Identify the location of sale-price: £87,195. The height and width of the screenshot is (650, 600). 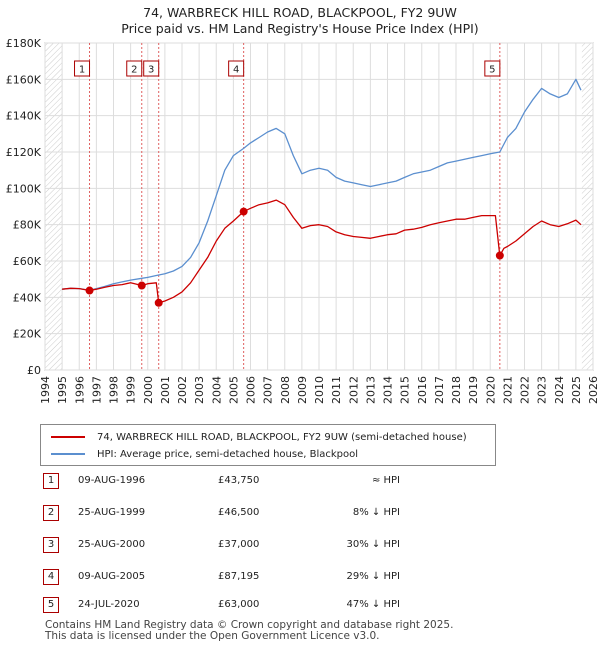
(239, 576).